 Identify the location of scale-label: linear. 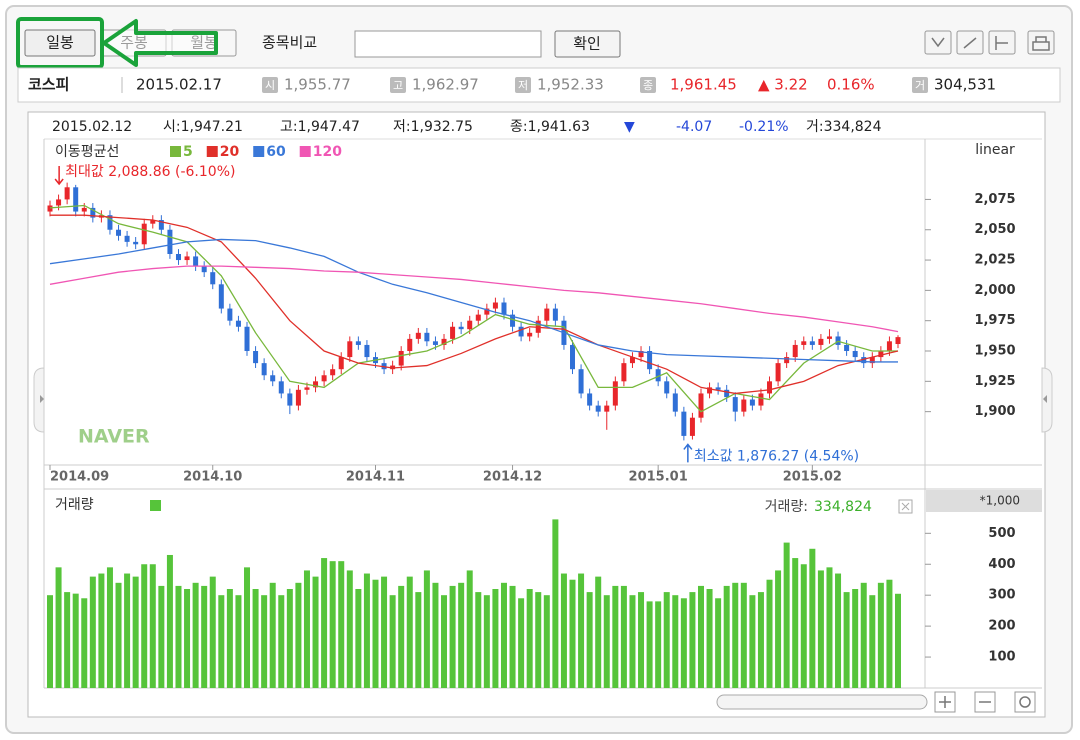
(995, 150).